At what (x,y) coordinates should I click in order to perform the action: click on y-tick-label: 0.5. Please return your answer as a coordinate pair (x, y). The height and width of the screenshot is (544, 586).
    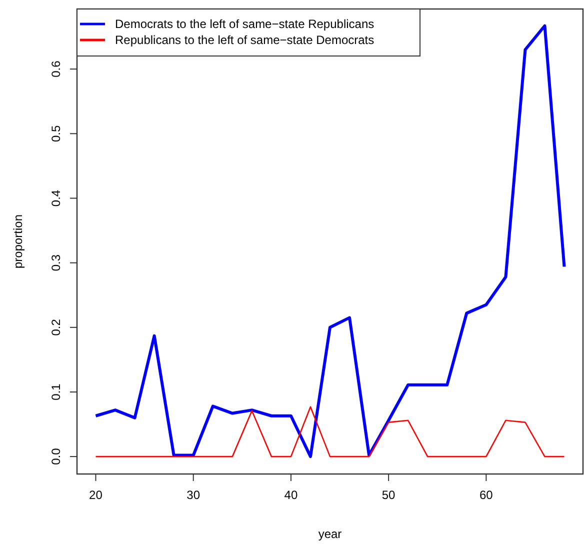
    Looking at the image, I should click on (56, 133).